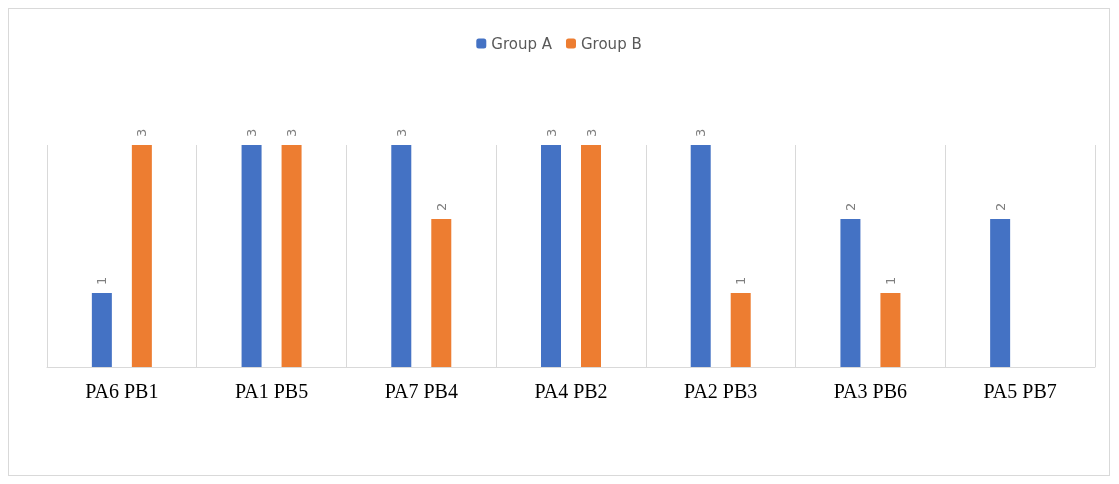  I want to click on x-tick-label: PA2 PB3, so click(721, 391).